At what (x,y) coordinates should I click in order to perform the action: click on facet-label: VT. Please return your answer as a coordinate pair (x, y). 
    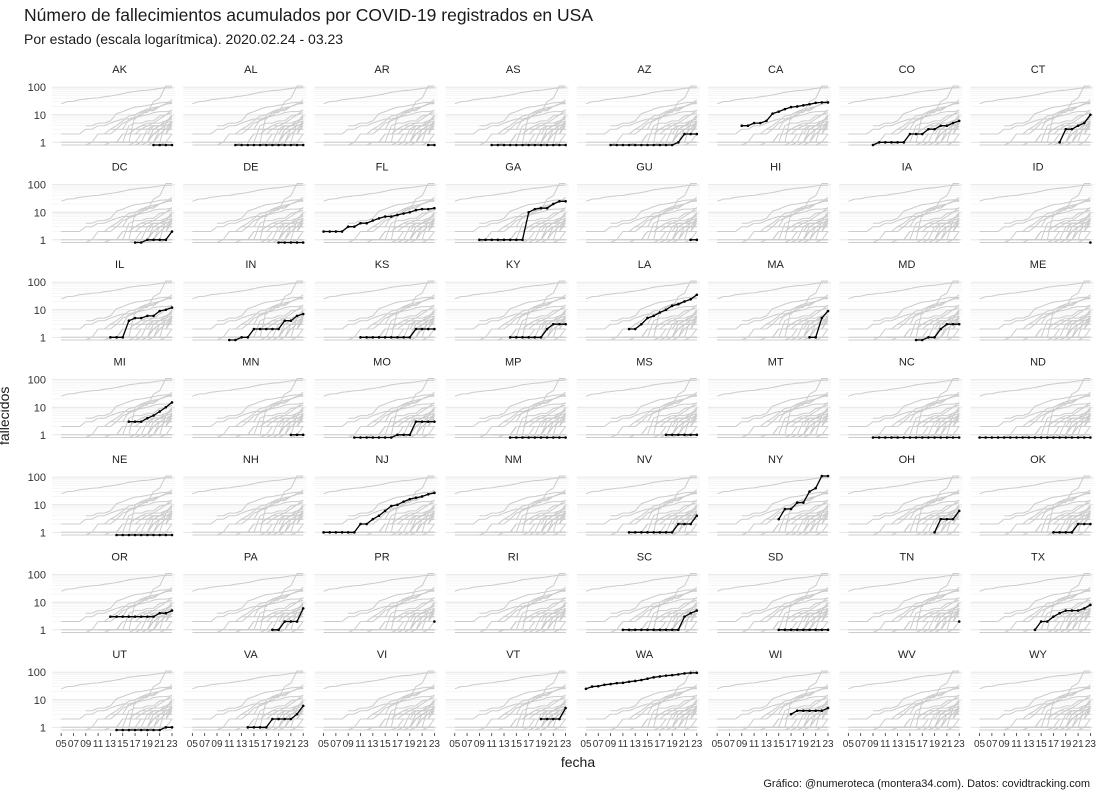
    Looking at the image, I should click on (513, 655).